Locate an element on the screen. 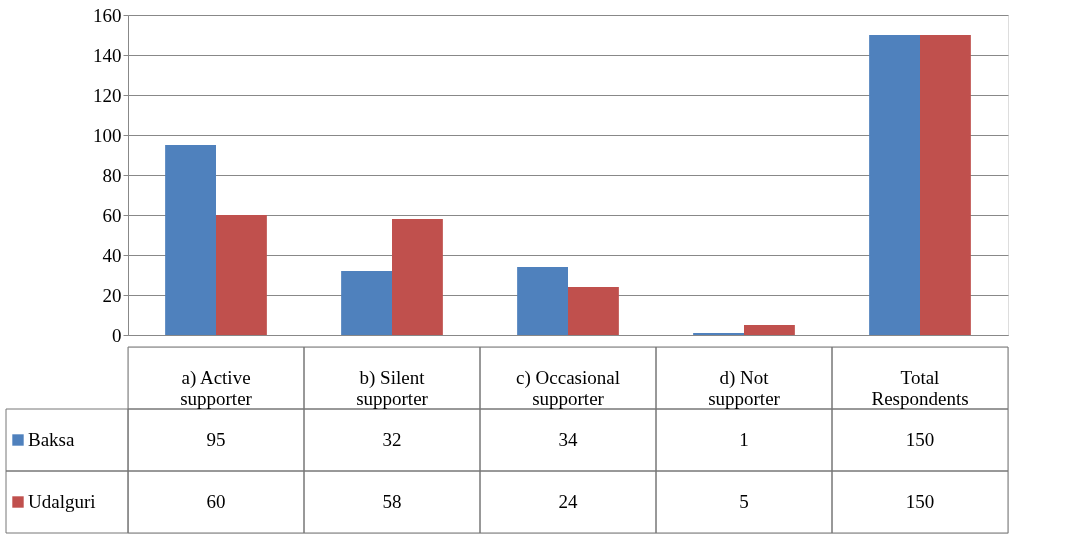 The width and height of the screenshot is (1090, 539). x-tick-label: b) Silent supporter is located at coordinates (392, 388).